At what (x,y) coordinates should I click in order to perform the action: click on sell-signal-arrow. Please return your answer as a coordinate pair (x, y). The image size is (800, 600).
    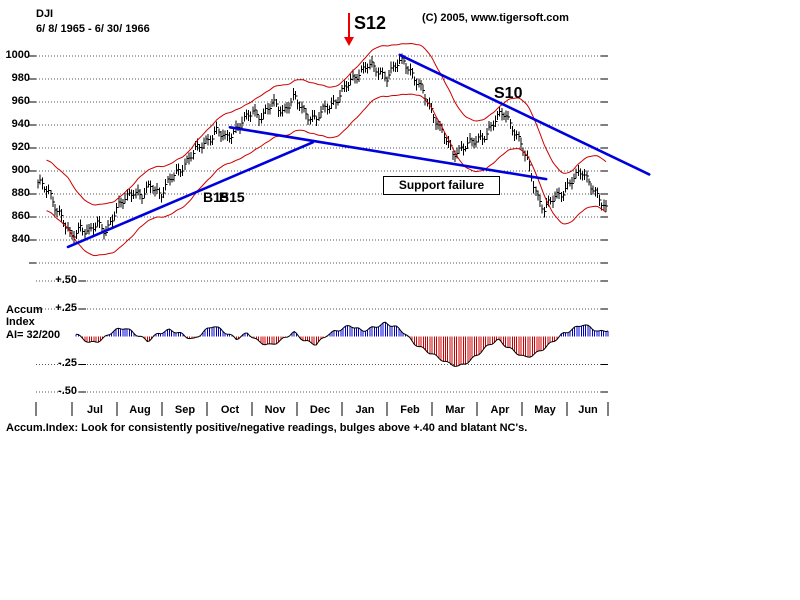
    Looking at the image, I should click on (349, 29).